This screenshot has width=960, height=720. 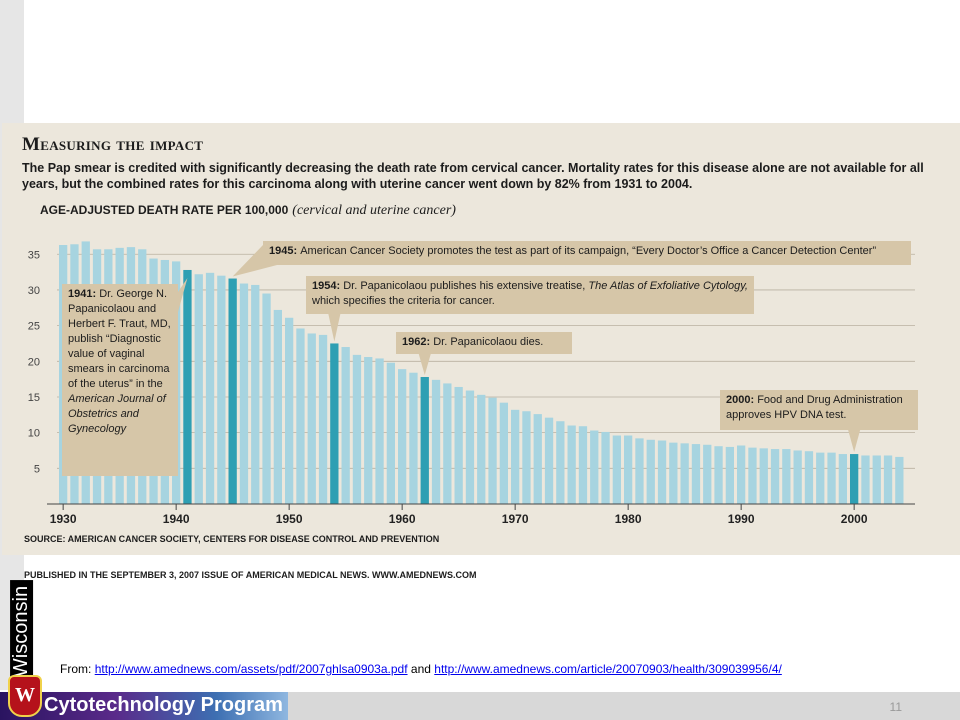 I want to click on y-tick-label: 25, so click(x=34, y=327).